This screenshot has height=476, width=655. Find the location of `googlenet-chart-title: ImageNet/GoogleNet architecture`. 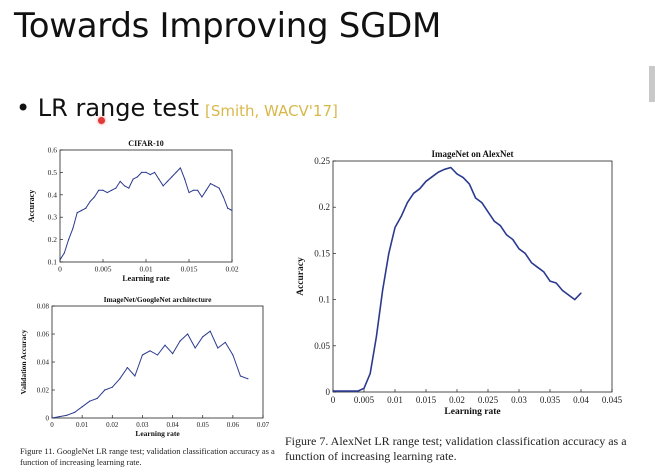

googlenet-chart-title: ImageNet/GoogleNet architecture is located at coordinates (158, 299).